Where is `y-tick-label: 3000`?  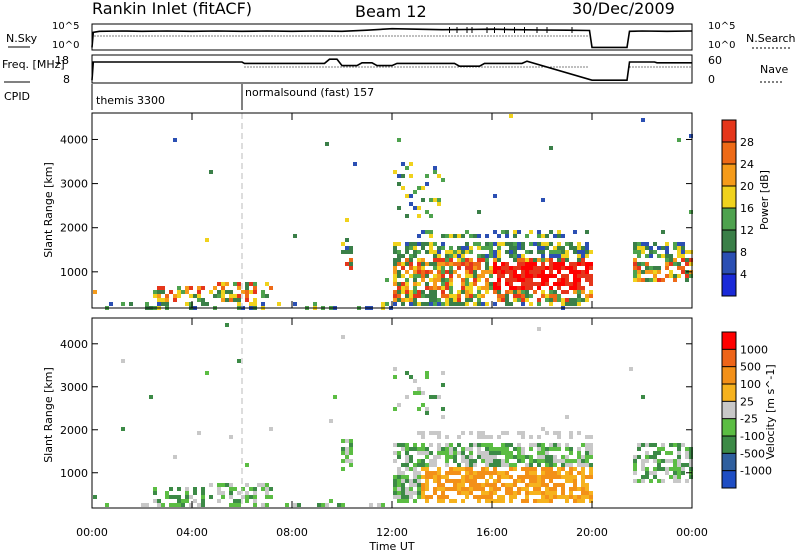
y-tick-label: 3000 is located at coordinates (74, 387).